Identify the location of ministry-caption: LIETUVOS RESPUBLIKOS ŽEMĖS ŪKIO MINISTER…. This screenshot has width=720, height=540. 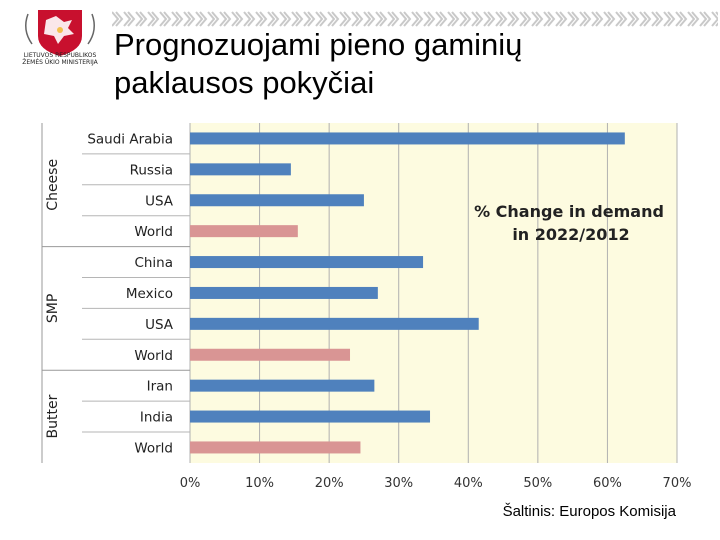
(60, 59).